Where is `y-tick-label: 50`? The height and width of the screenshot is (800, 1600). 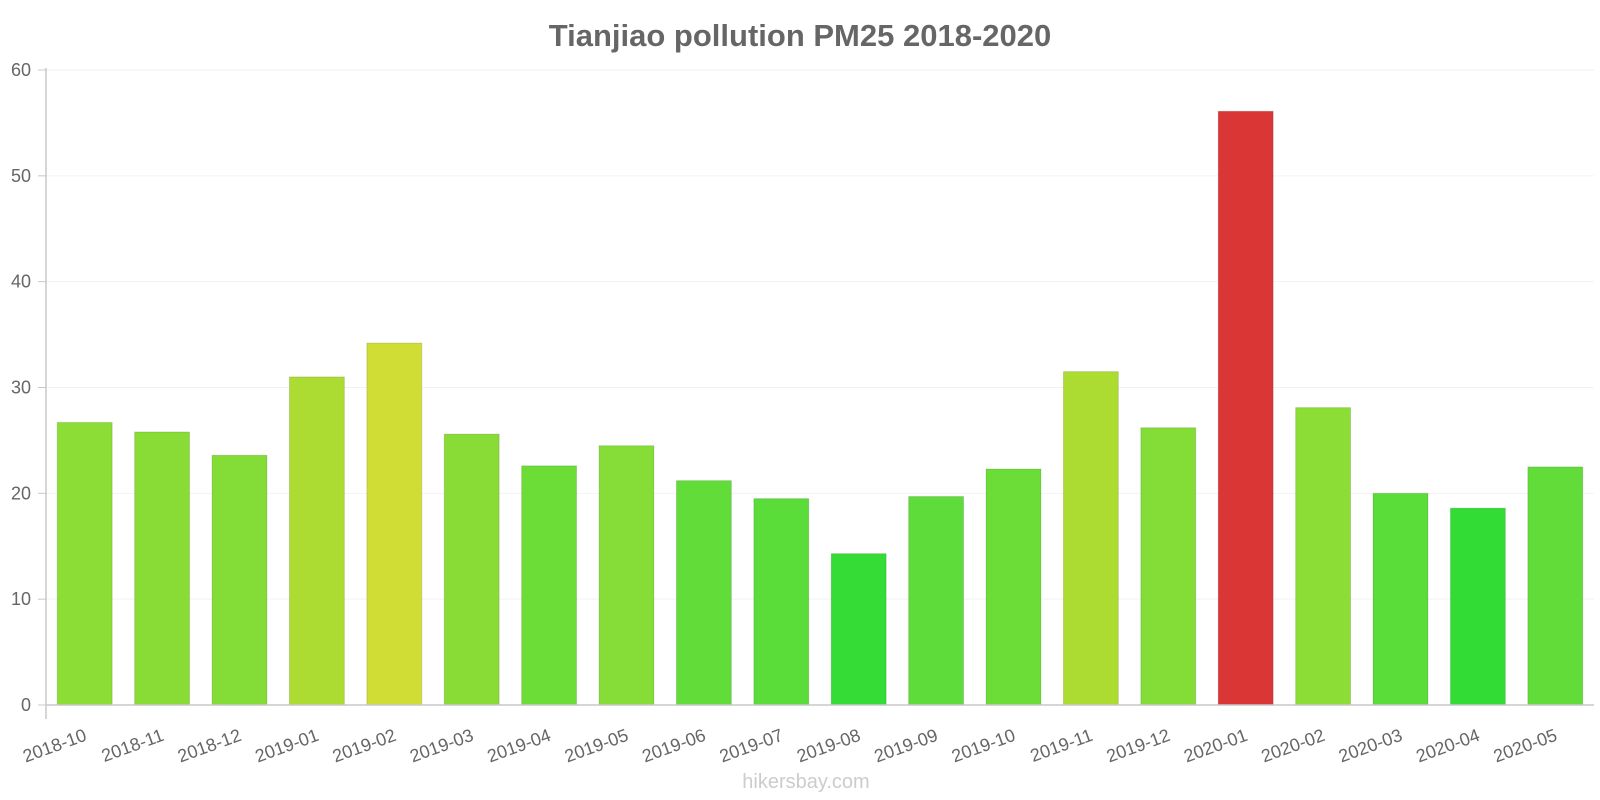 y-tick-label: 50 is located at coordinates (21, 176).